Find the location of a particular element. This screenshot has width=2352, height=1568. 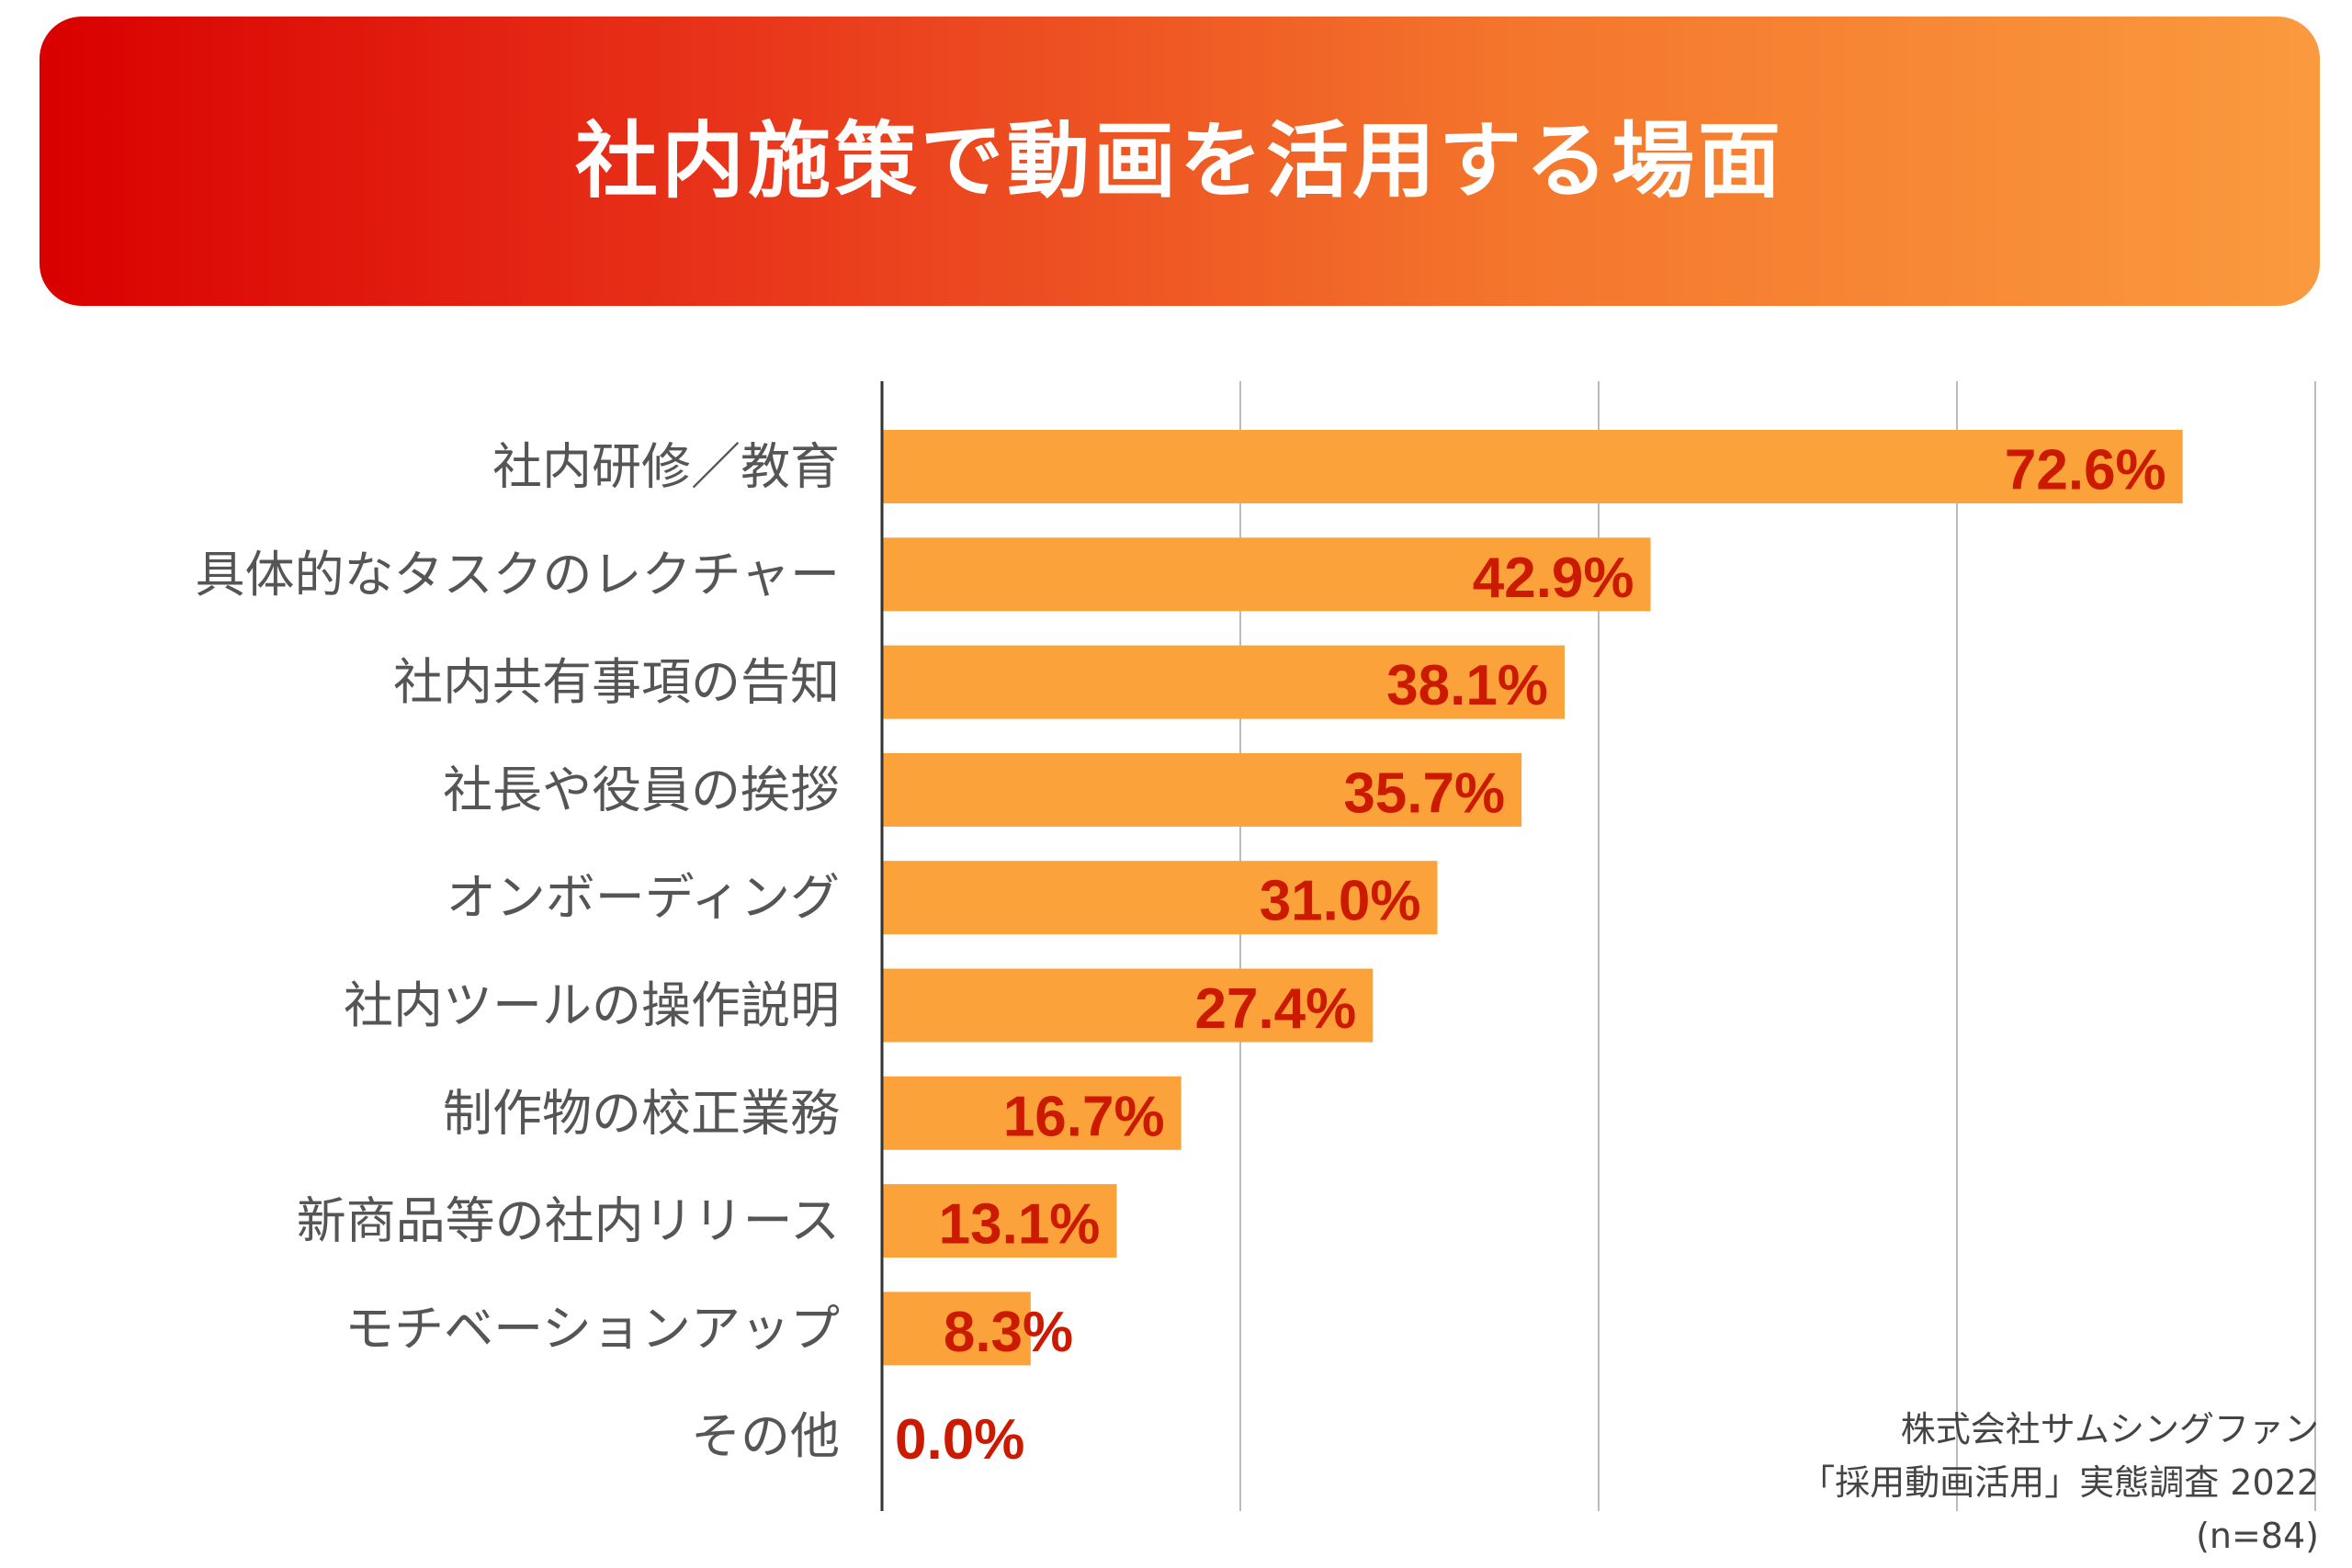

category-label: 社内研修／教育 is located at coordinates (666, 467).